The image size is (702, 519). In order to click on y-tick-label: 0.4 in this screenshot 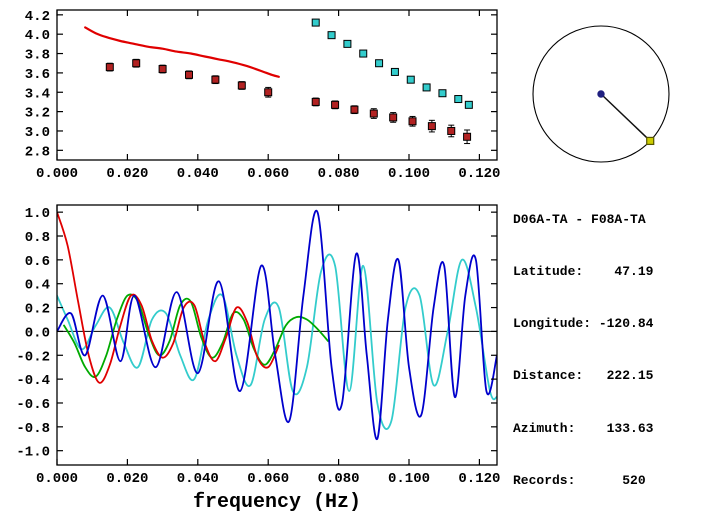, I will do `click(37, 286)`.